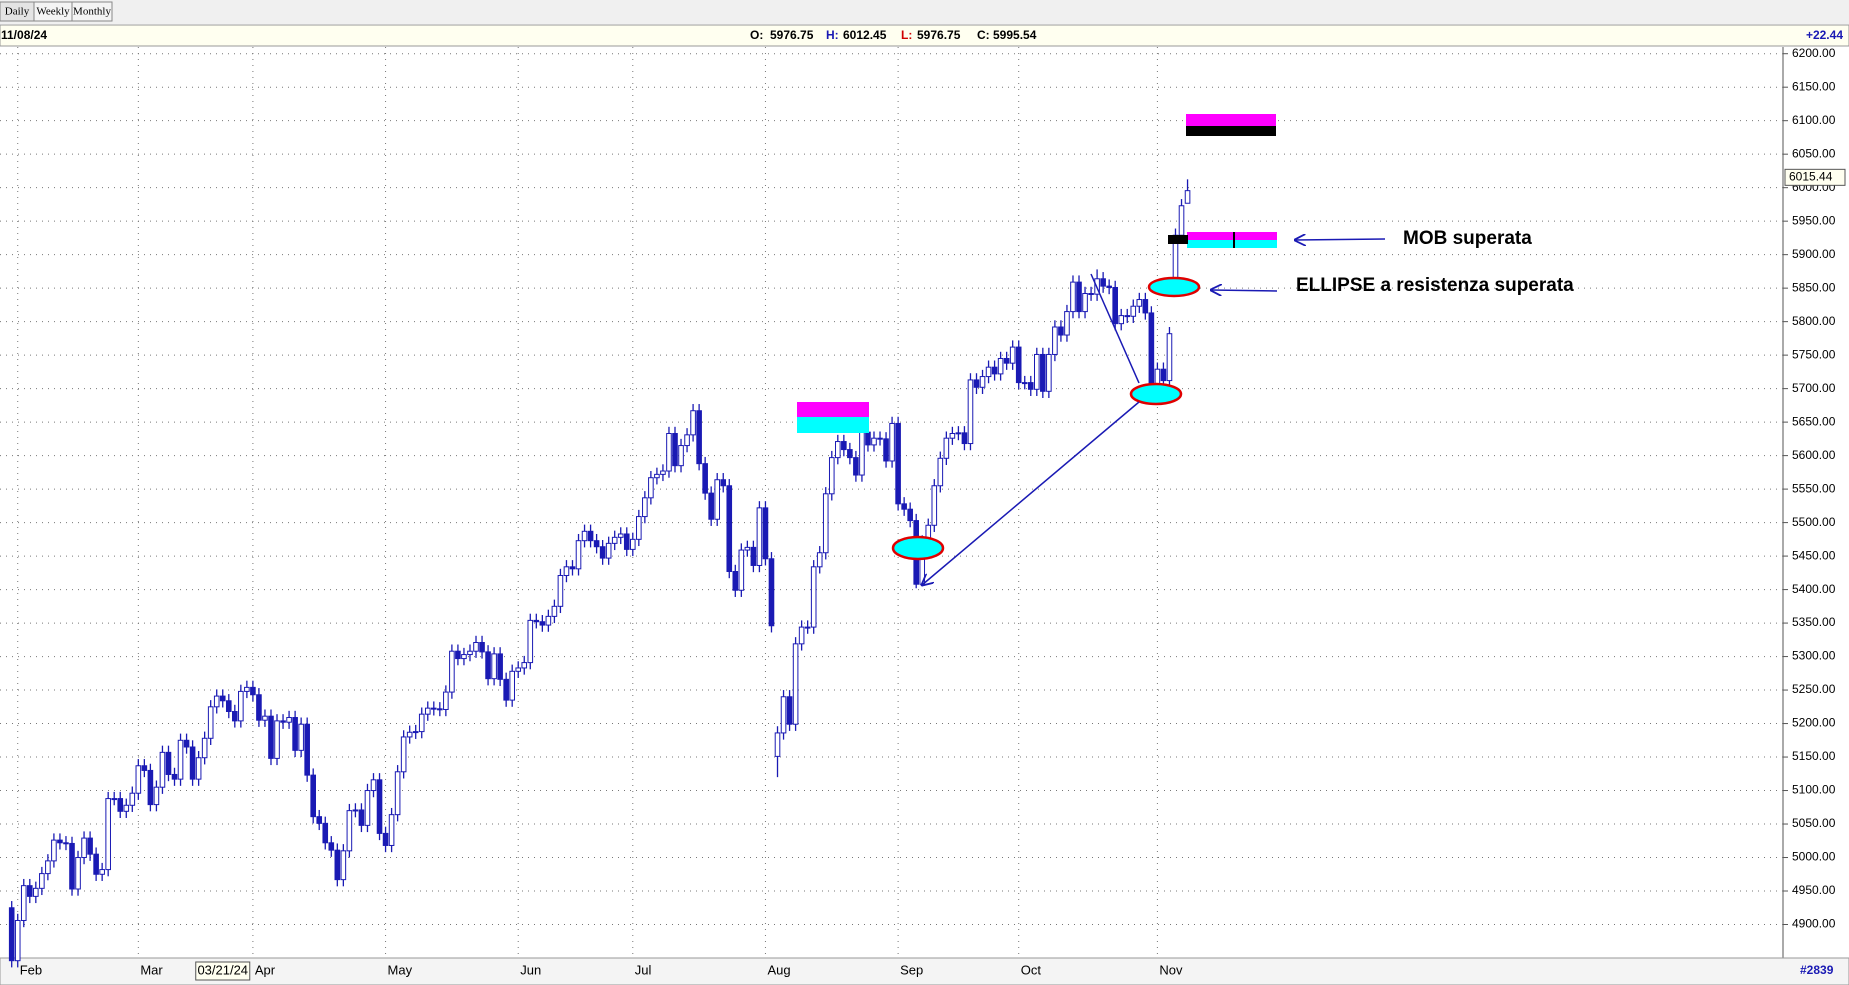  What do you see at coordinates (1814, 86) in the screenshot?
I see `y-tick-label: 6150.00` at bounding box center [1814, 86].